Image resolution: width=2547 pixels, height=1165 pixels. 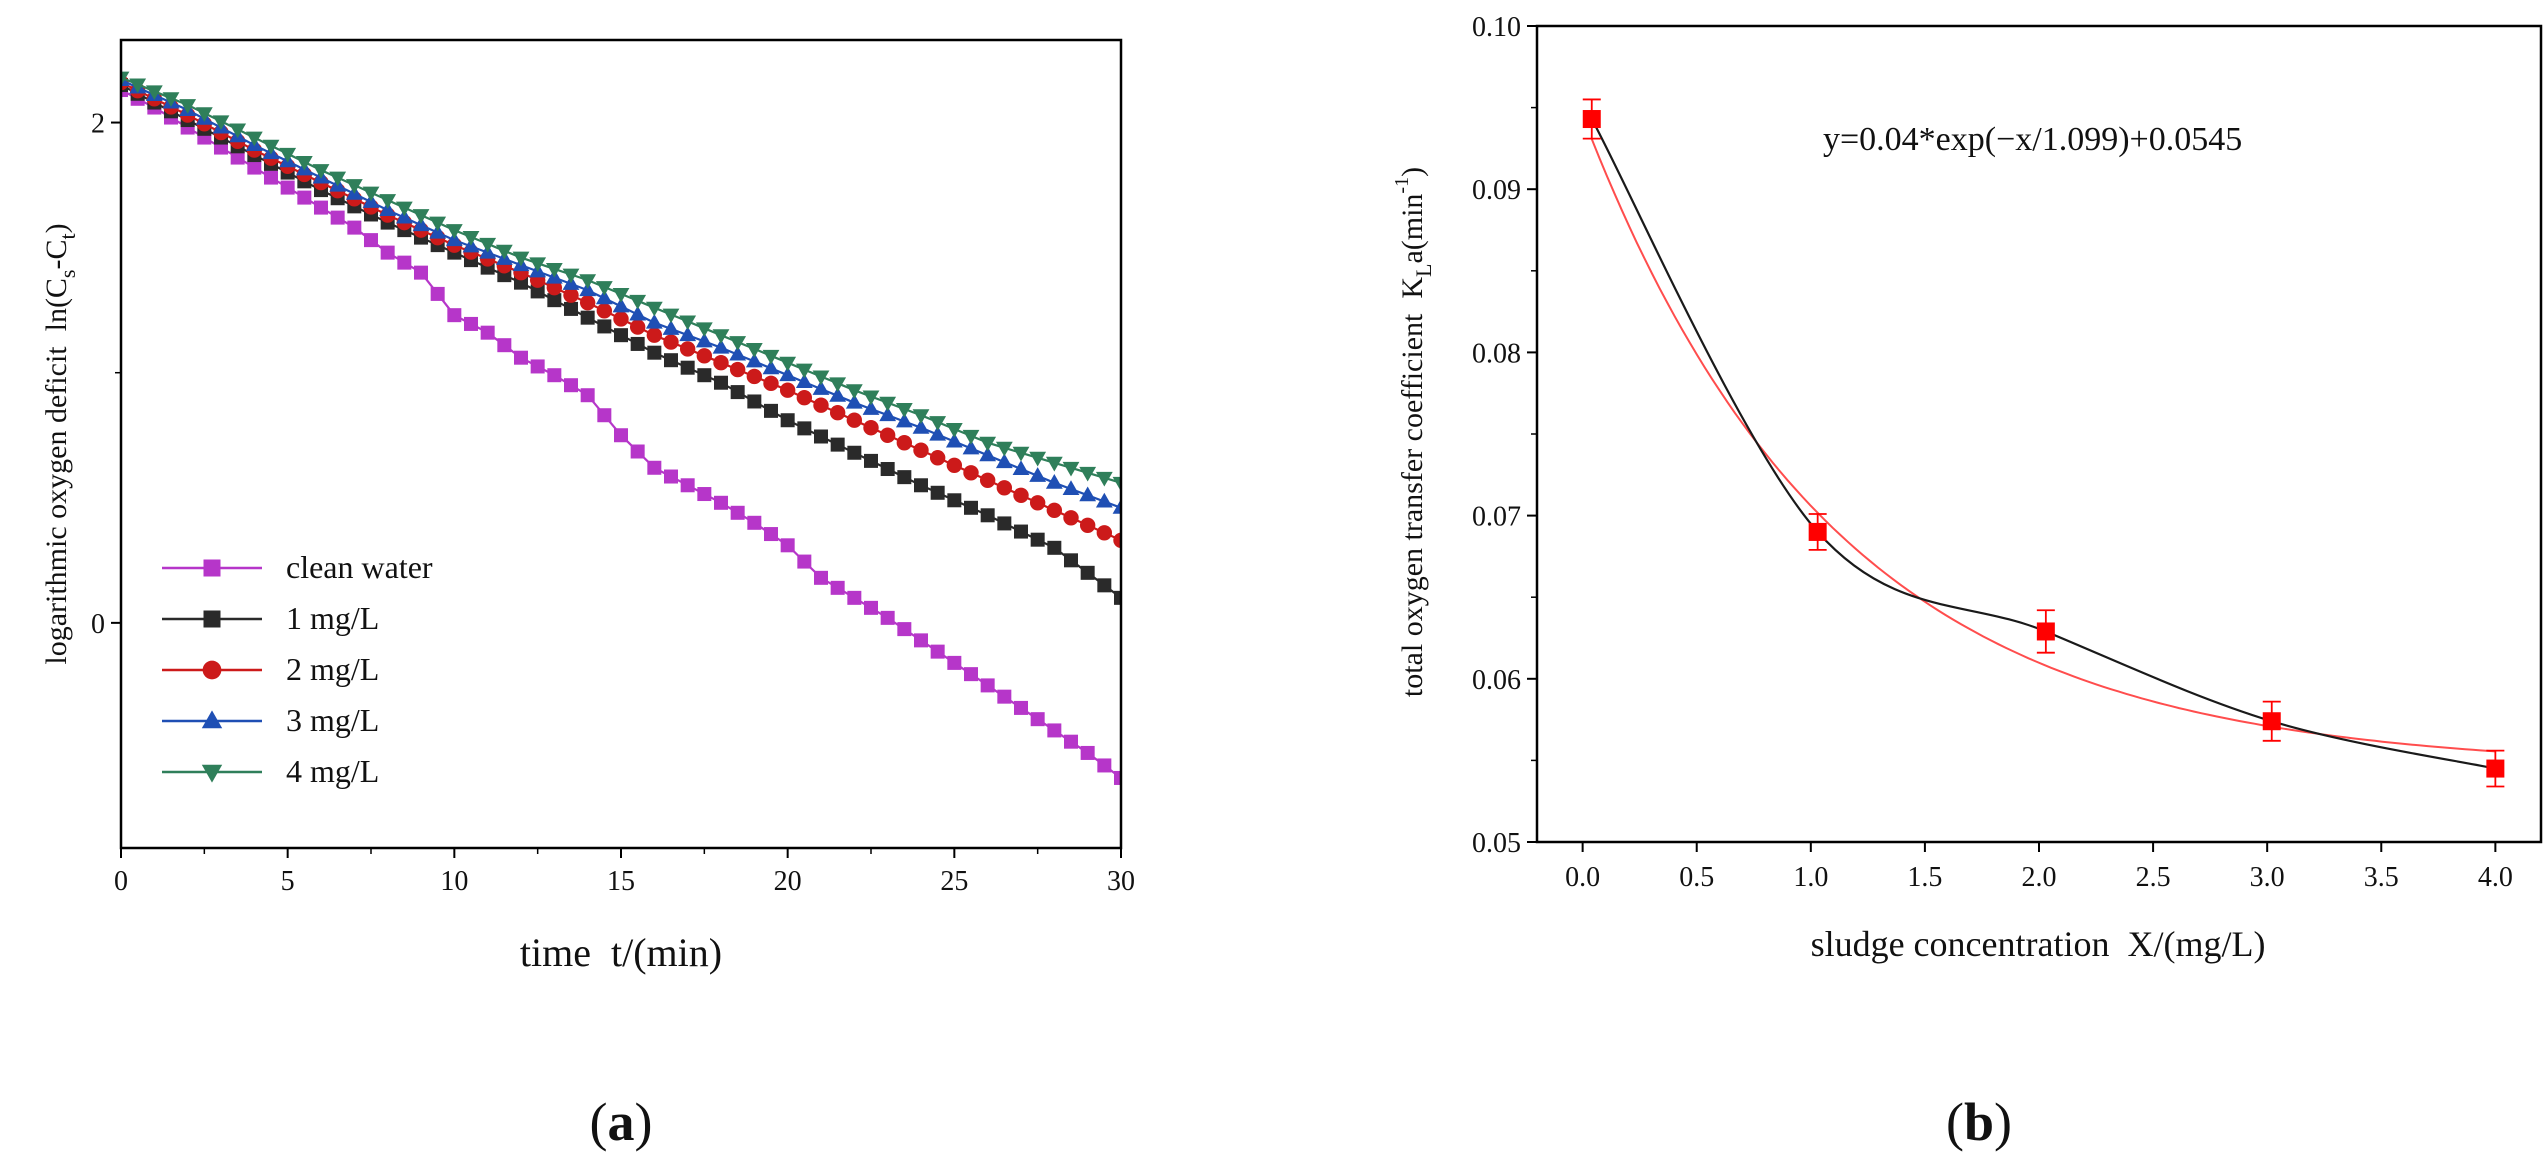 What do you see at coordinates (2038, 944) in the screenshot?
I see `chart-b-x-axis-label: sludge concentration X/(mg/L)` at bounding box center [2038, 944].